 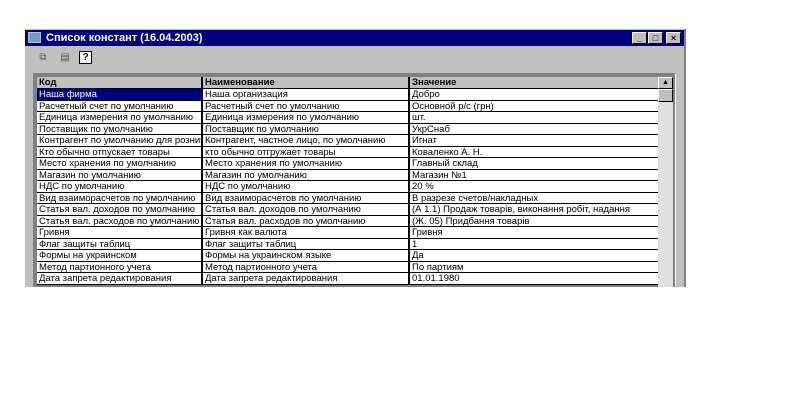 I want to click on cell-name: НДС по умолчанию, so click(x=306, y=186).